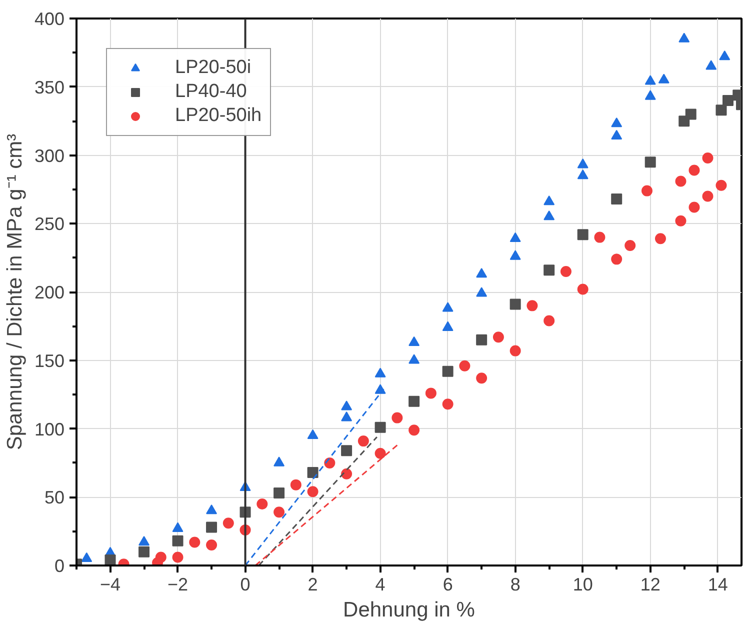 Image resolution: width=743 pixels, height=624 pixels. What do you see at coordinates (110, 584) in the screenshot?
I see `x-tick-label: −4` at bounding box center [110, 584].